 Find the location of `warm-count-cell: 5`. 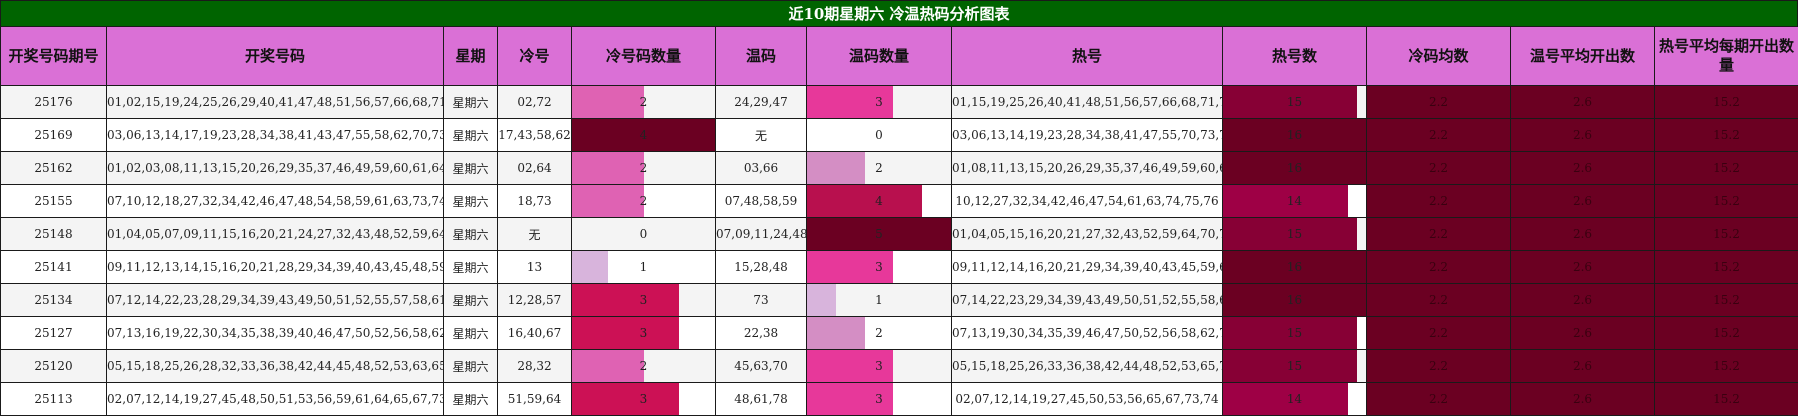

warm-count-cell: 5 is located at coordinates (879, 234).